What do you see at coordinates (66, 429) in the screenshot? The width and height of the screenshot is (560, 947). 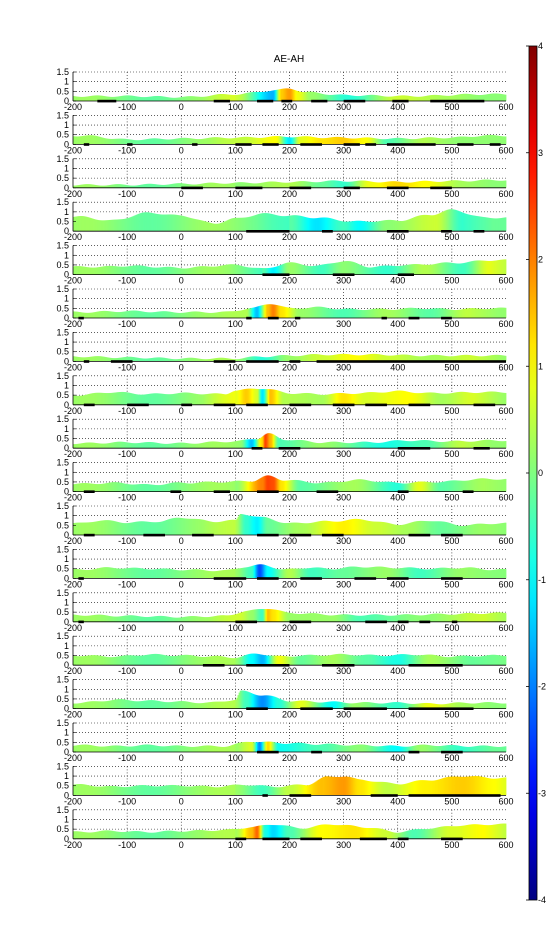 I see `y-tick-label: 1` at bounding box center [66, 429].